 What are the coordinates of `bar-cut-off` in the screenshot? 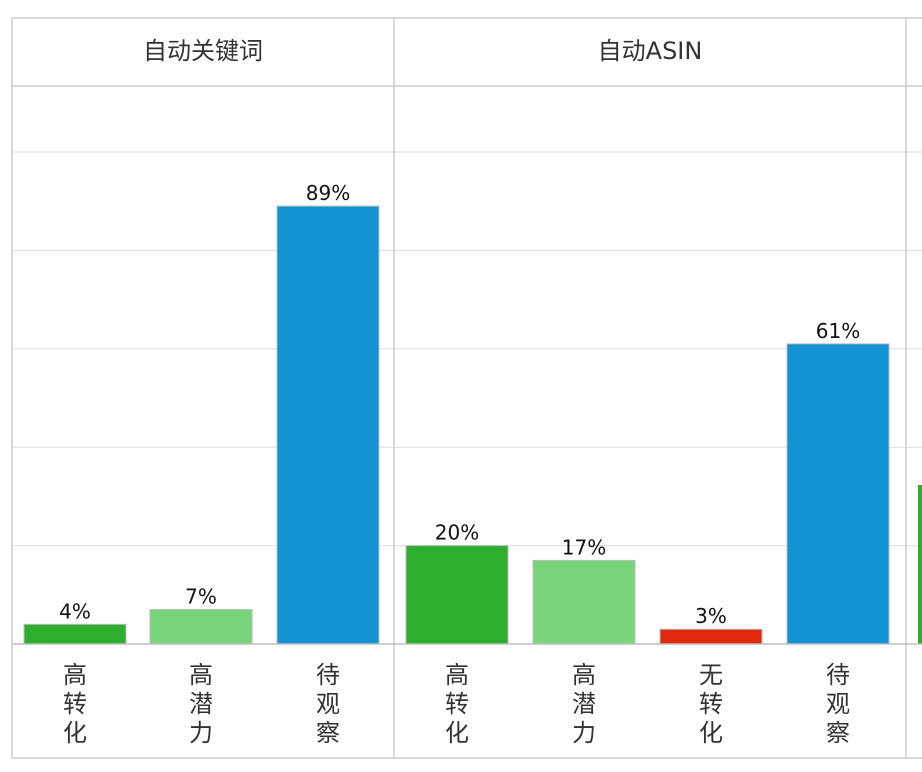 It's located at (920, 564).